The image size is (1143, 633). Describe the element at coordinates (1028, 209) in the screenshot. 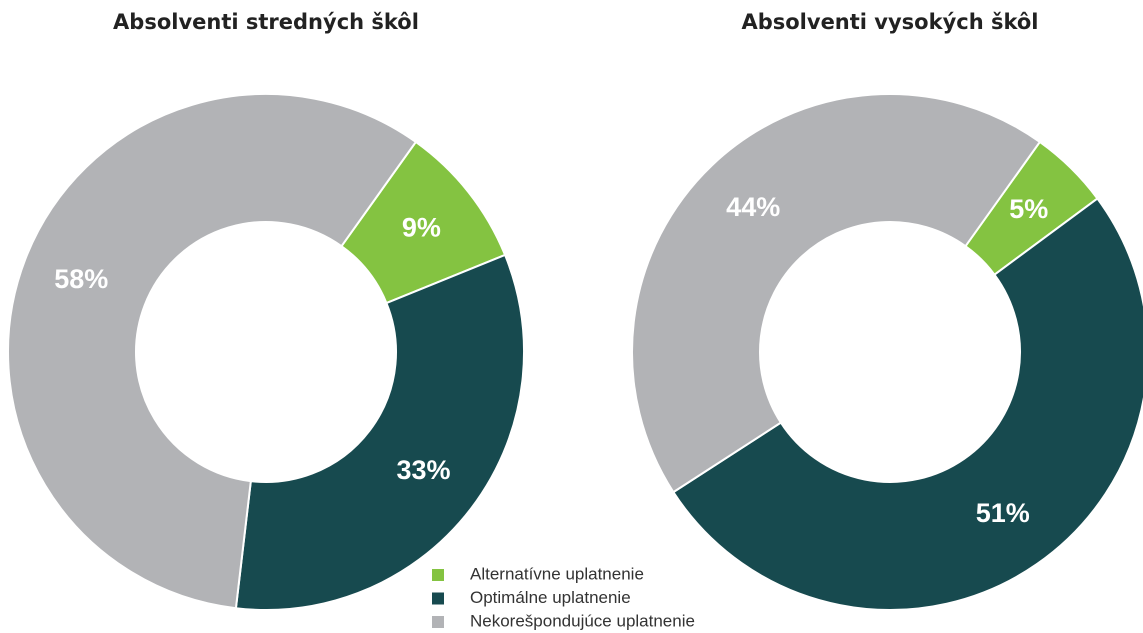

I see `value-label: 5%` at that location.